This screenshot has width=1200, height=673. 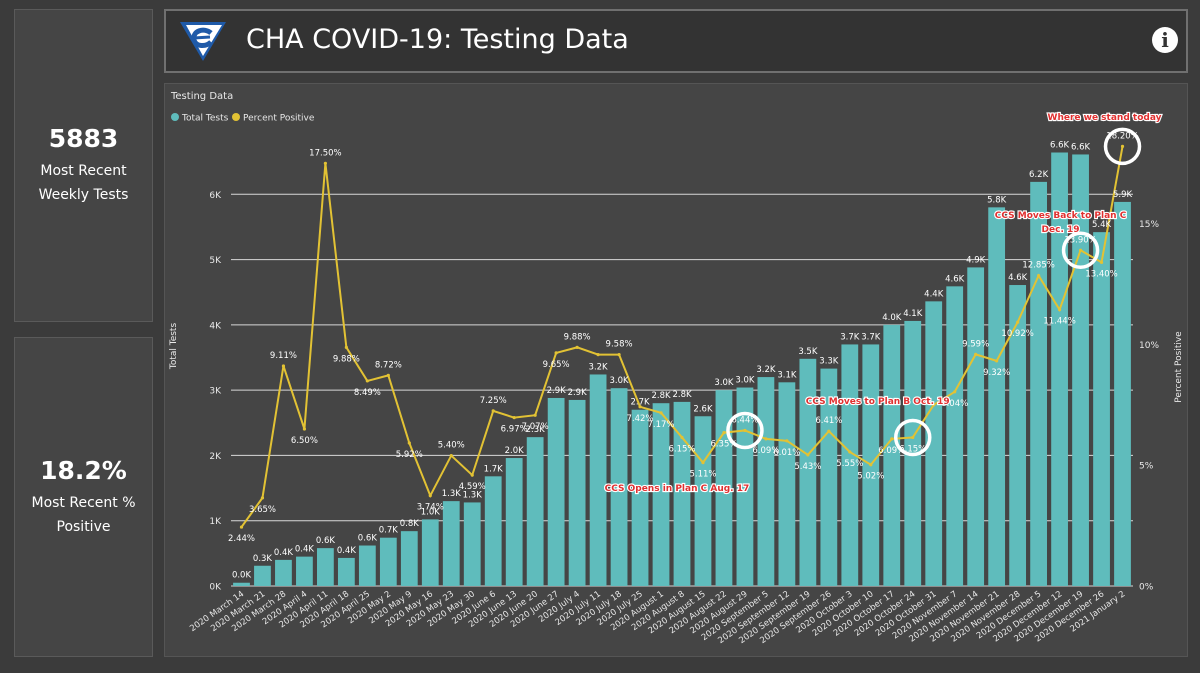 I want to click on percent-value-label: 5.02%, so click(x=870, y=477).